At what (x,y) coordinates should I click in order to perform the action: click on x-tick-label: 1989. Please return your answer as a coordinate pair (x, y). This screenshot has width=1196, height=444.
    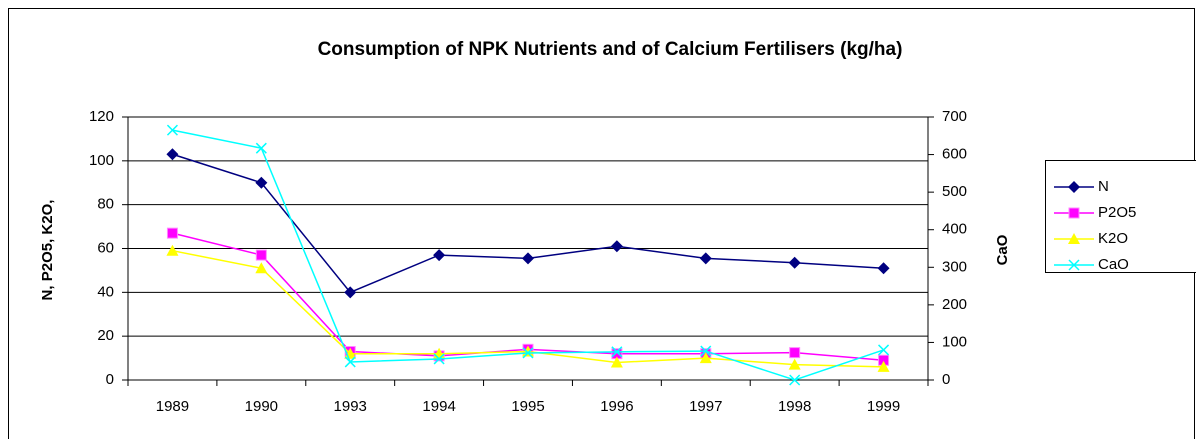
    Looking at the image, I should click on (172, 406).